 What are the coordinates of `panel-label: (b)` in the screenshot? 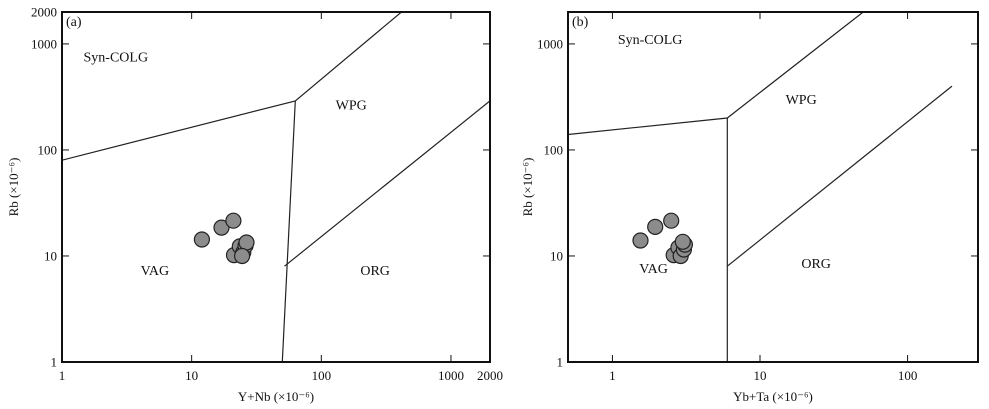 It's located at (580, 22).